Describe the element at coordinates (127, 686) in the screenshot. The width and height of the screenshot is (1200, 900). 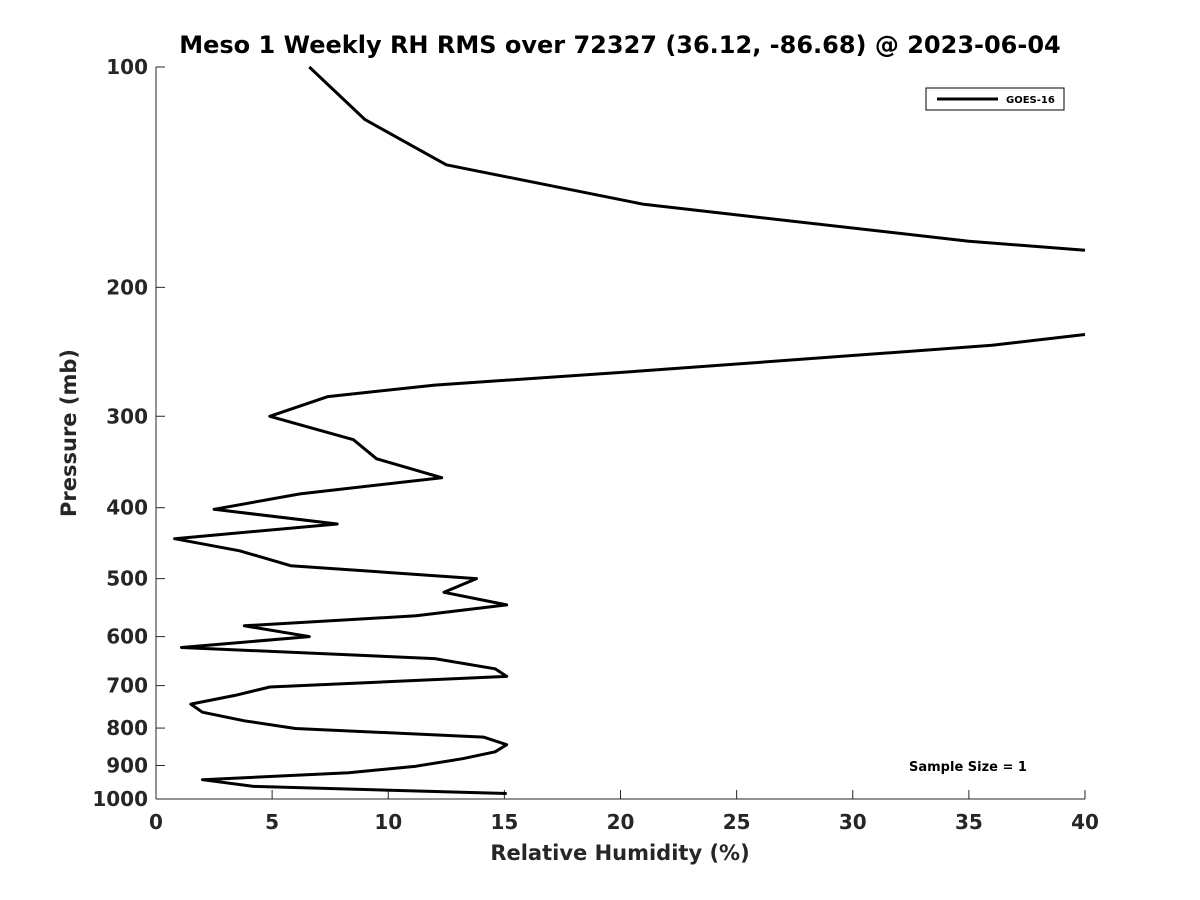
I see `y-tick-label-6: 700` at that location.